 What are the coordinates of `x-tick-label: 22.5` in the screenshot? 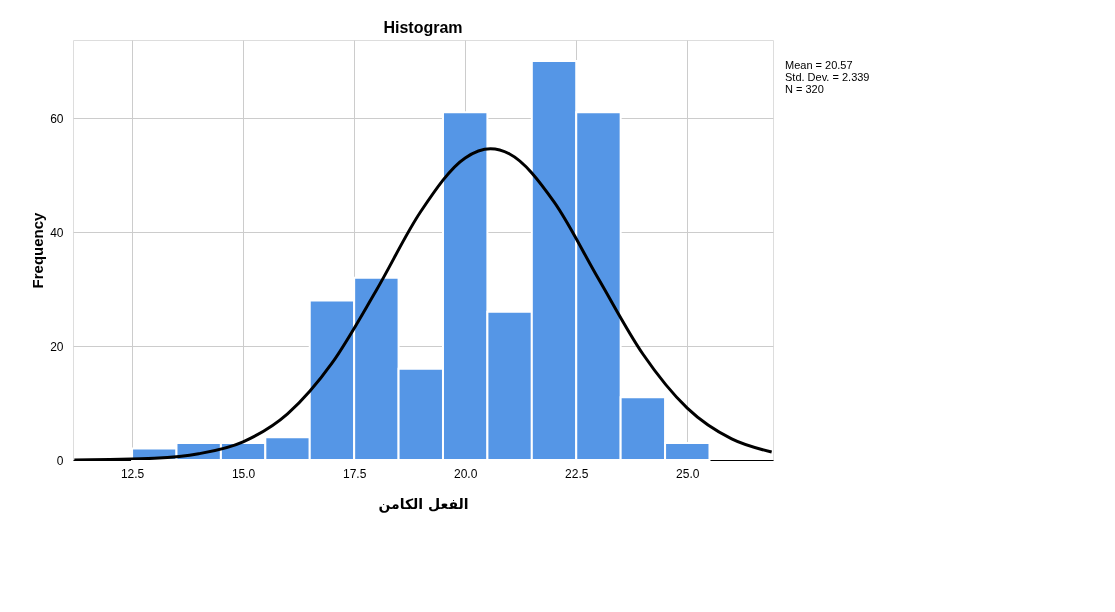 It's located at (577, 473).